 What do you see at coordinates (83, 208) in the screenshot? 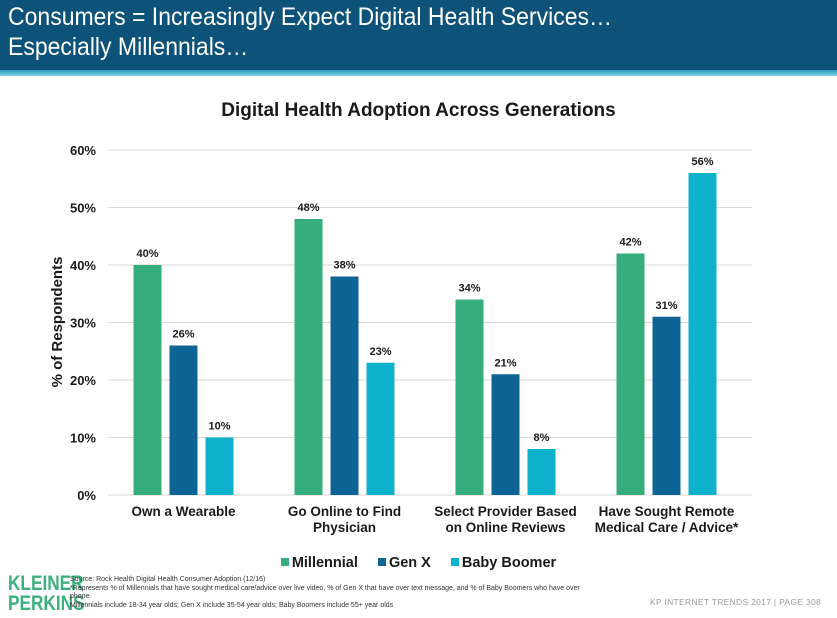
I see `y-tick-label: 50%` at bounding box center [83, 208].